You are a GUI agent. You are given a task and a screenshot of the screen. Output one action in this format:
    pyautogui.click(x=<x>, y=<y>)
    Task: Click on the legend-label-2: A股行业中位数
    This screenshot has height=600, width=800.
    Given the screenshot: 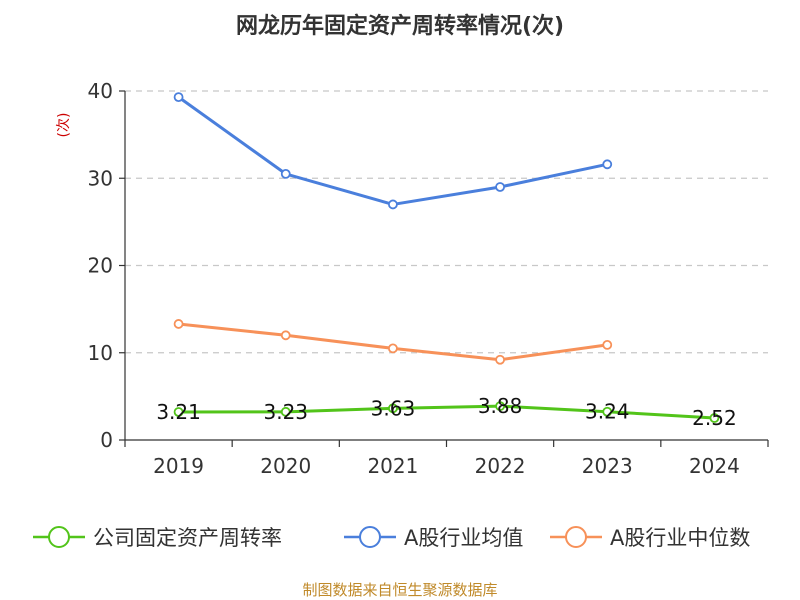 What is the action you would take?
    pyautogui.click(x=680, y=538)
    